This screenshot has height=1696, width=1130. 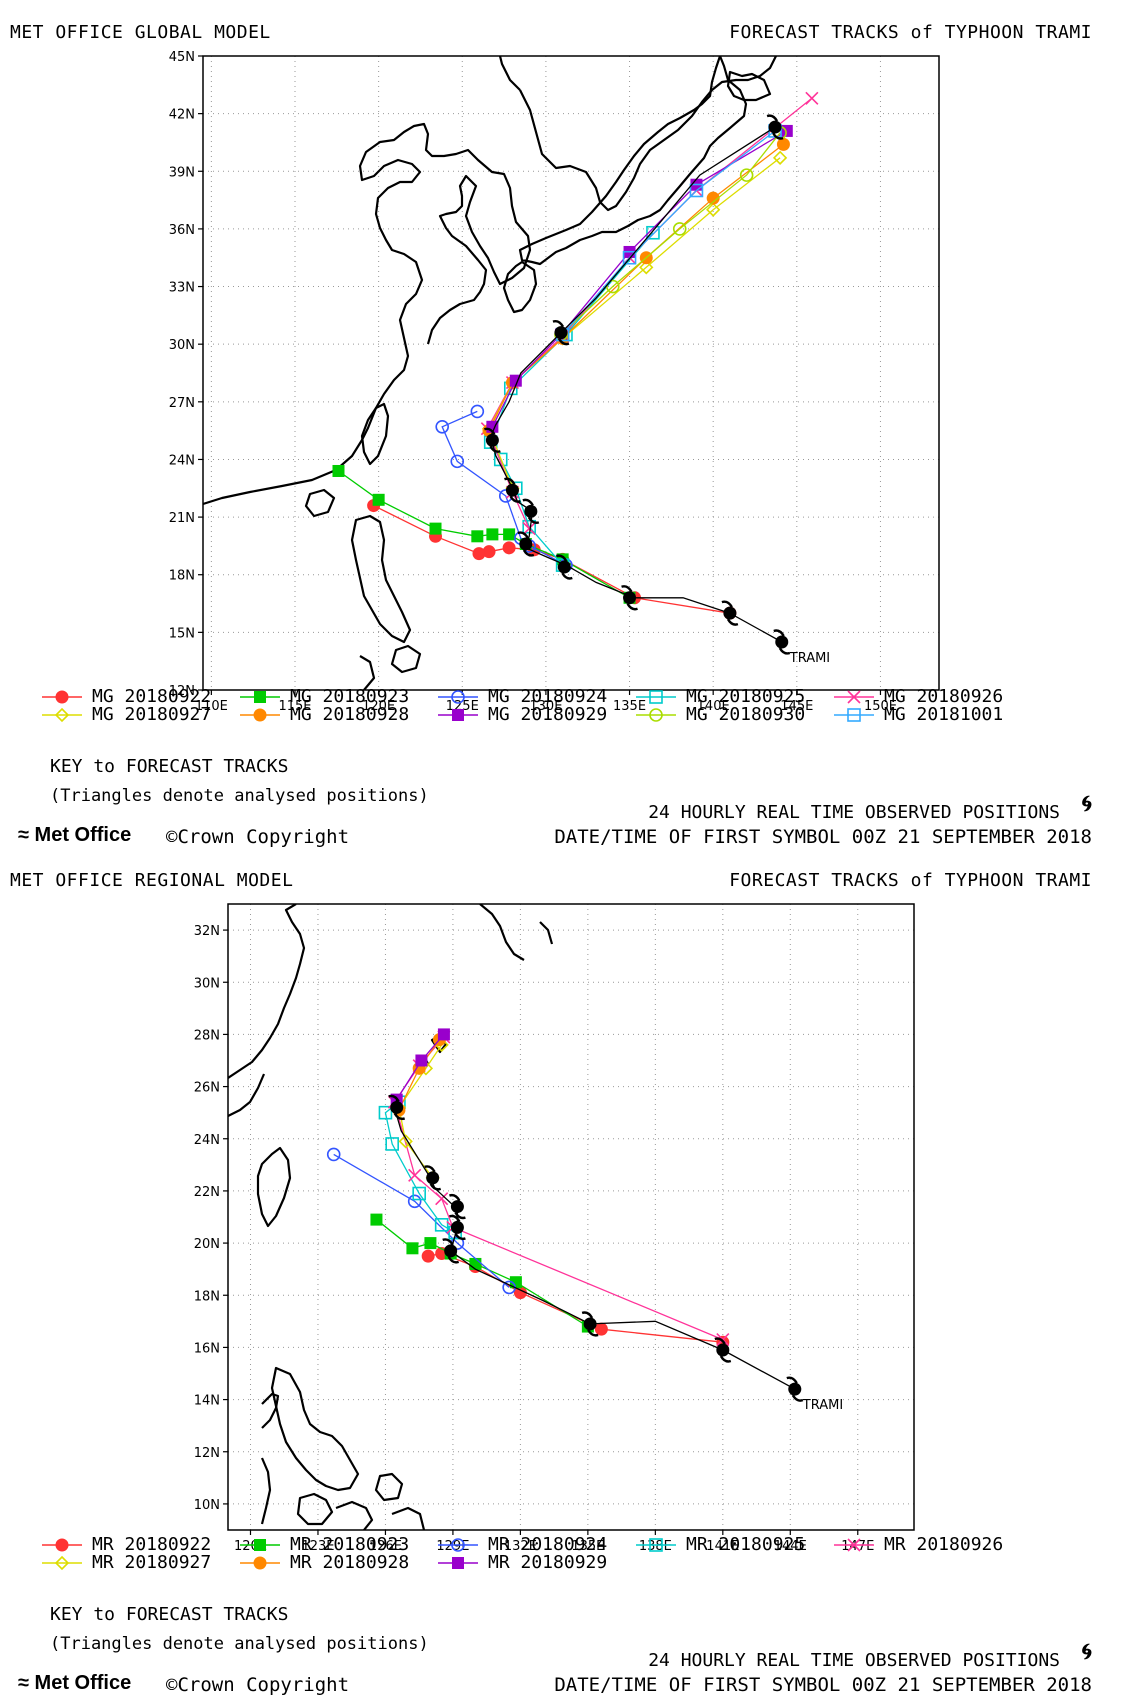 I want to click on storm-label: TRAMI, so click(x=809, y=658).